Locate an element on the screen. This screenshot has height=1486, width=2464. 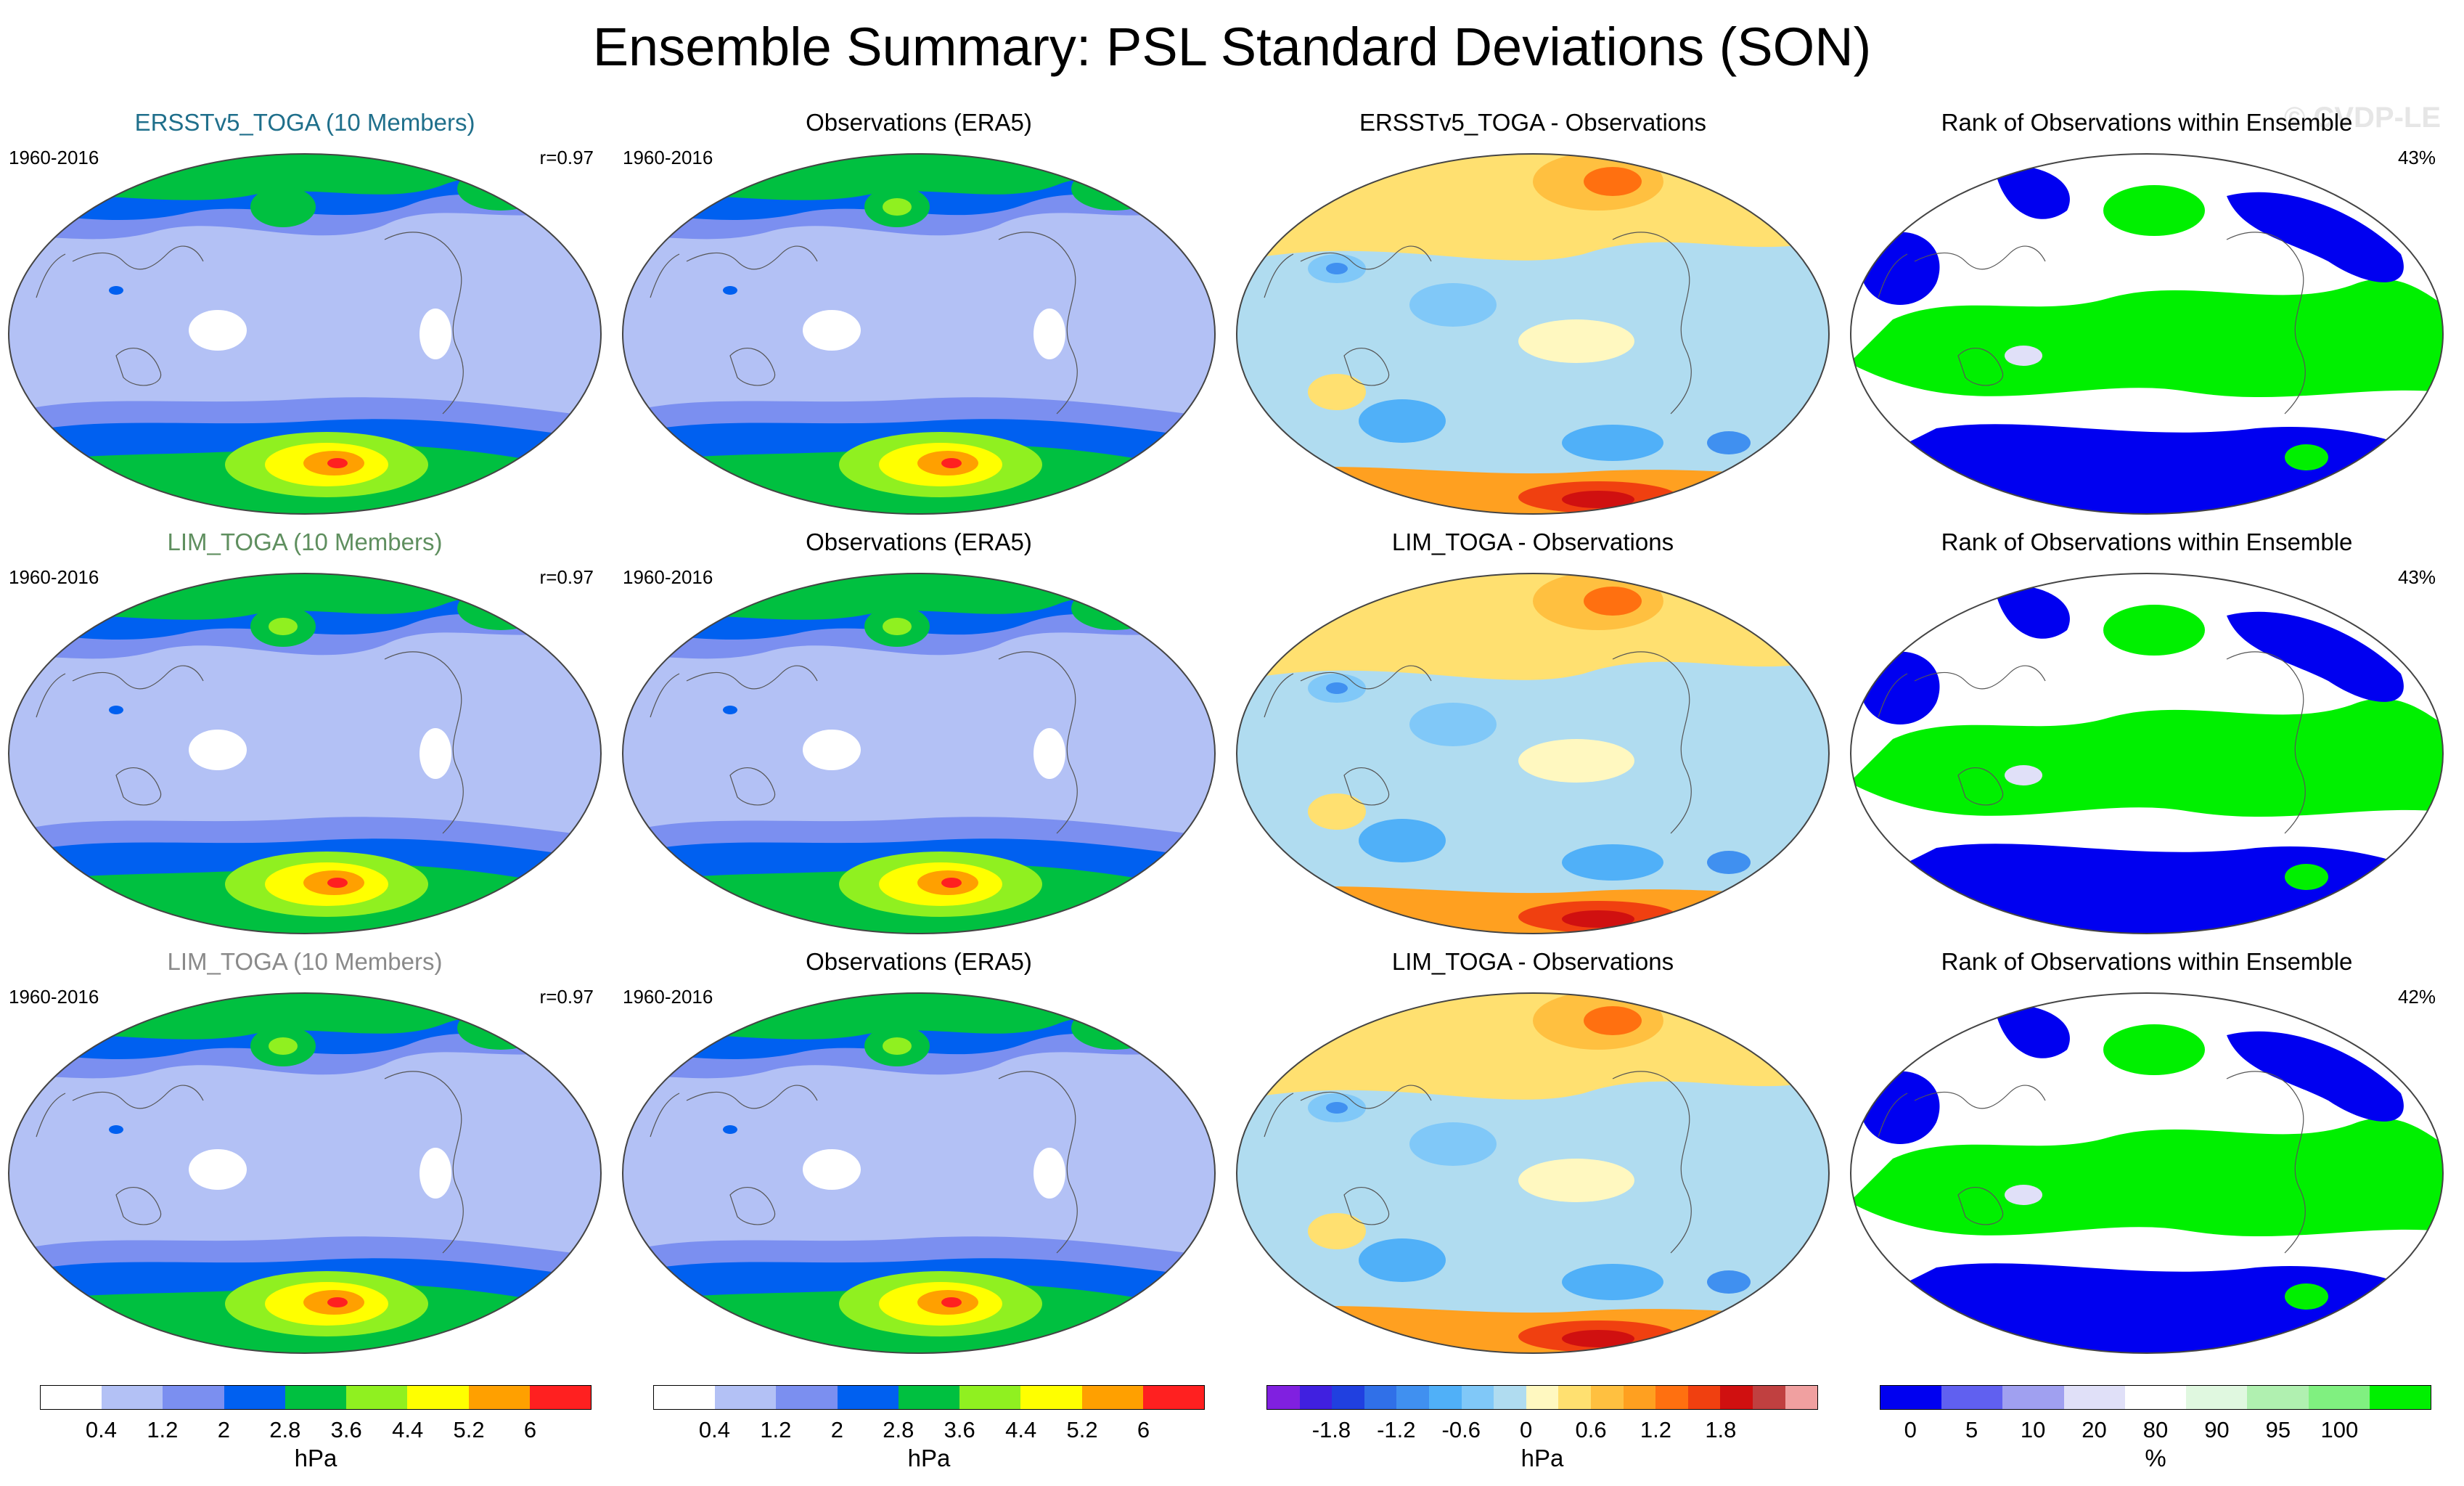
panel-period: 1960-2016 is located at coordinates (668, 577).